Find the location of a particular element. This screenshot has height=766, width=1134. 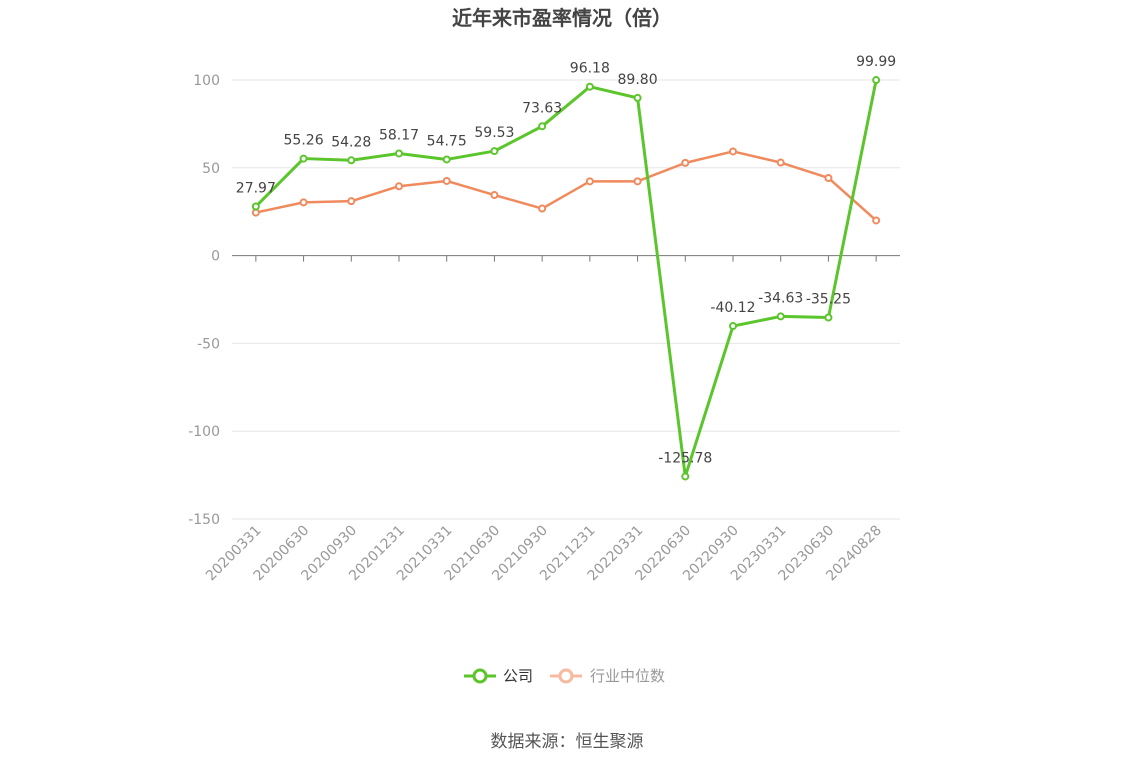

data-label: 59.53 is located at coordinates (494, 133).